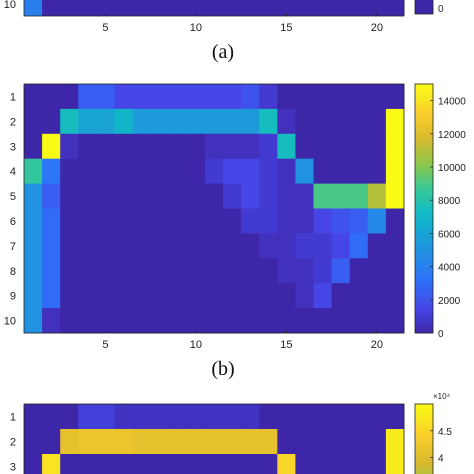 The image size is (474, 474). What do you see at coordinates (87, 146) in the screenshot?
I see `panel-b-cell-r3-c4` at bounding box center [87, 146].